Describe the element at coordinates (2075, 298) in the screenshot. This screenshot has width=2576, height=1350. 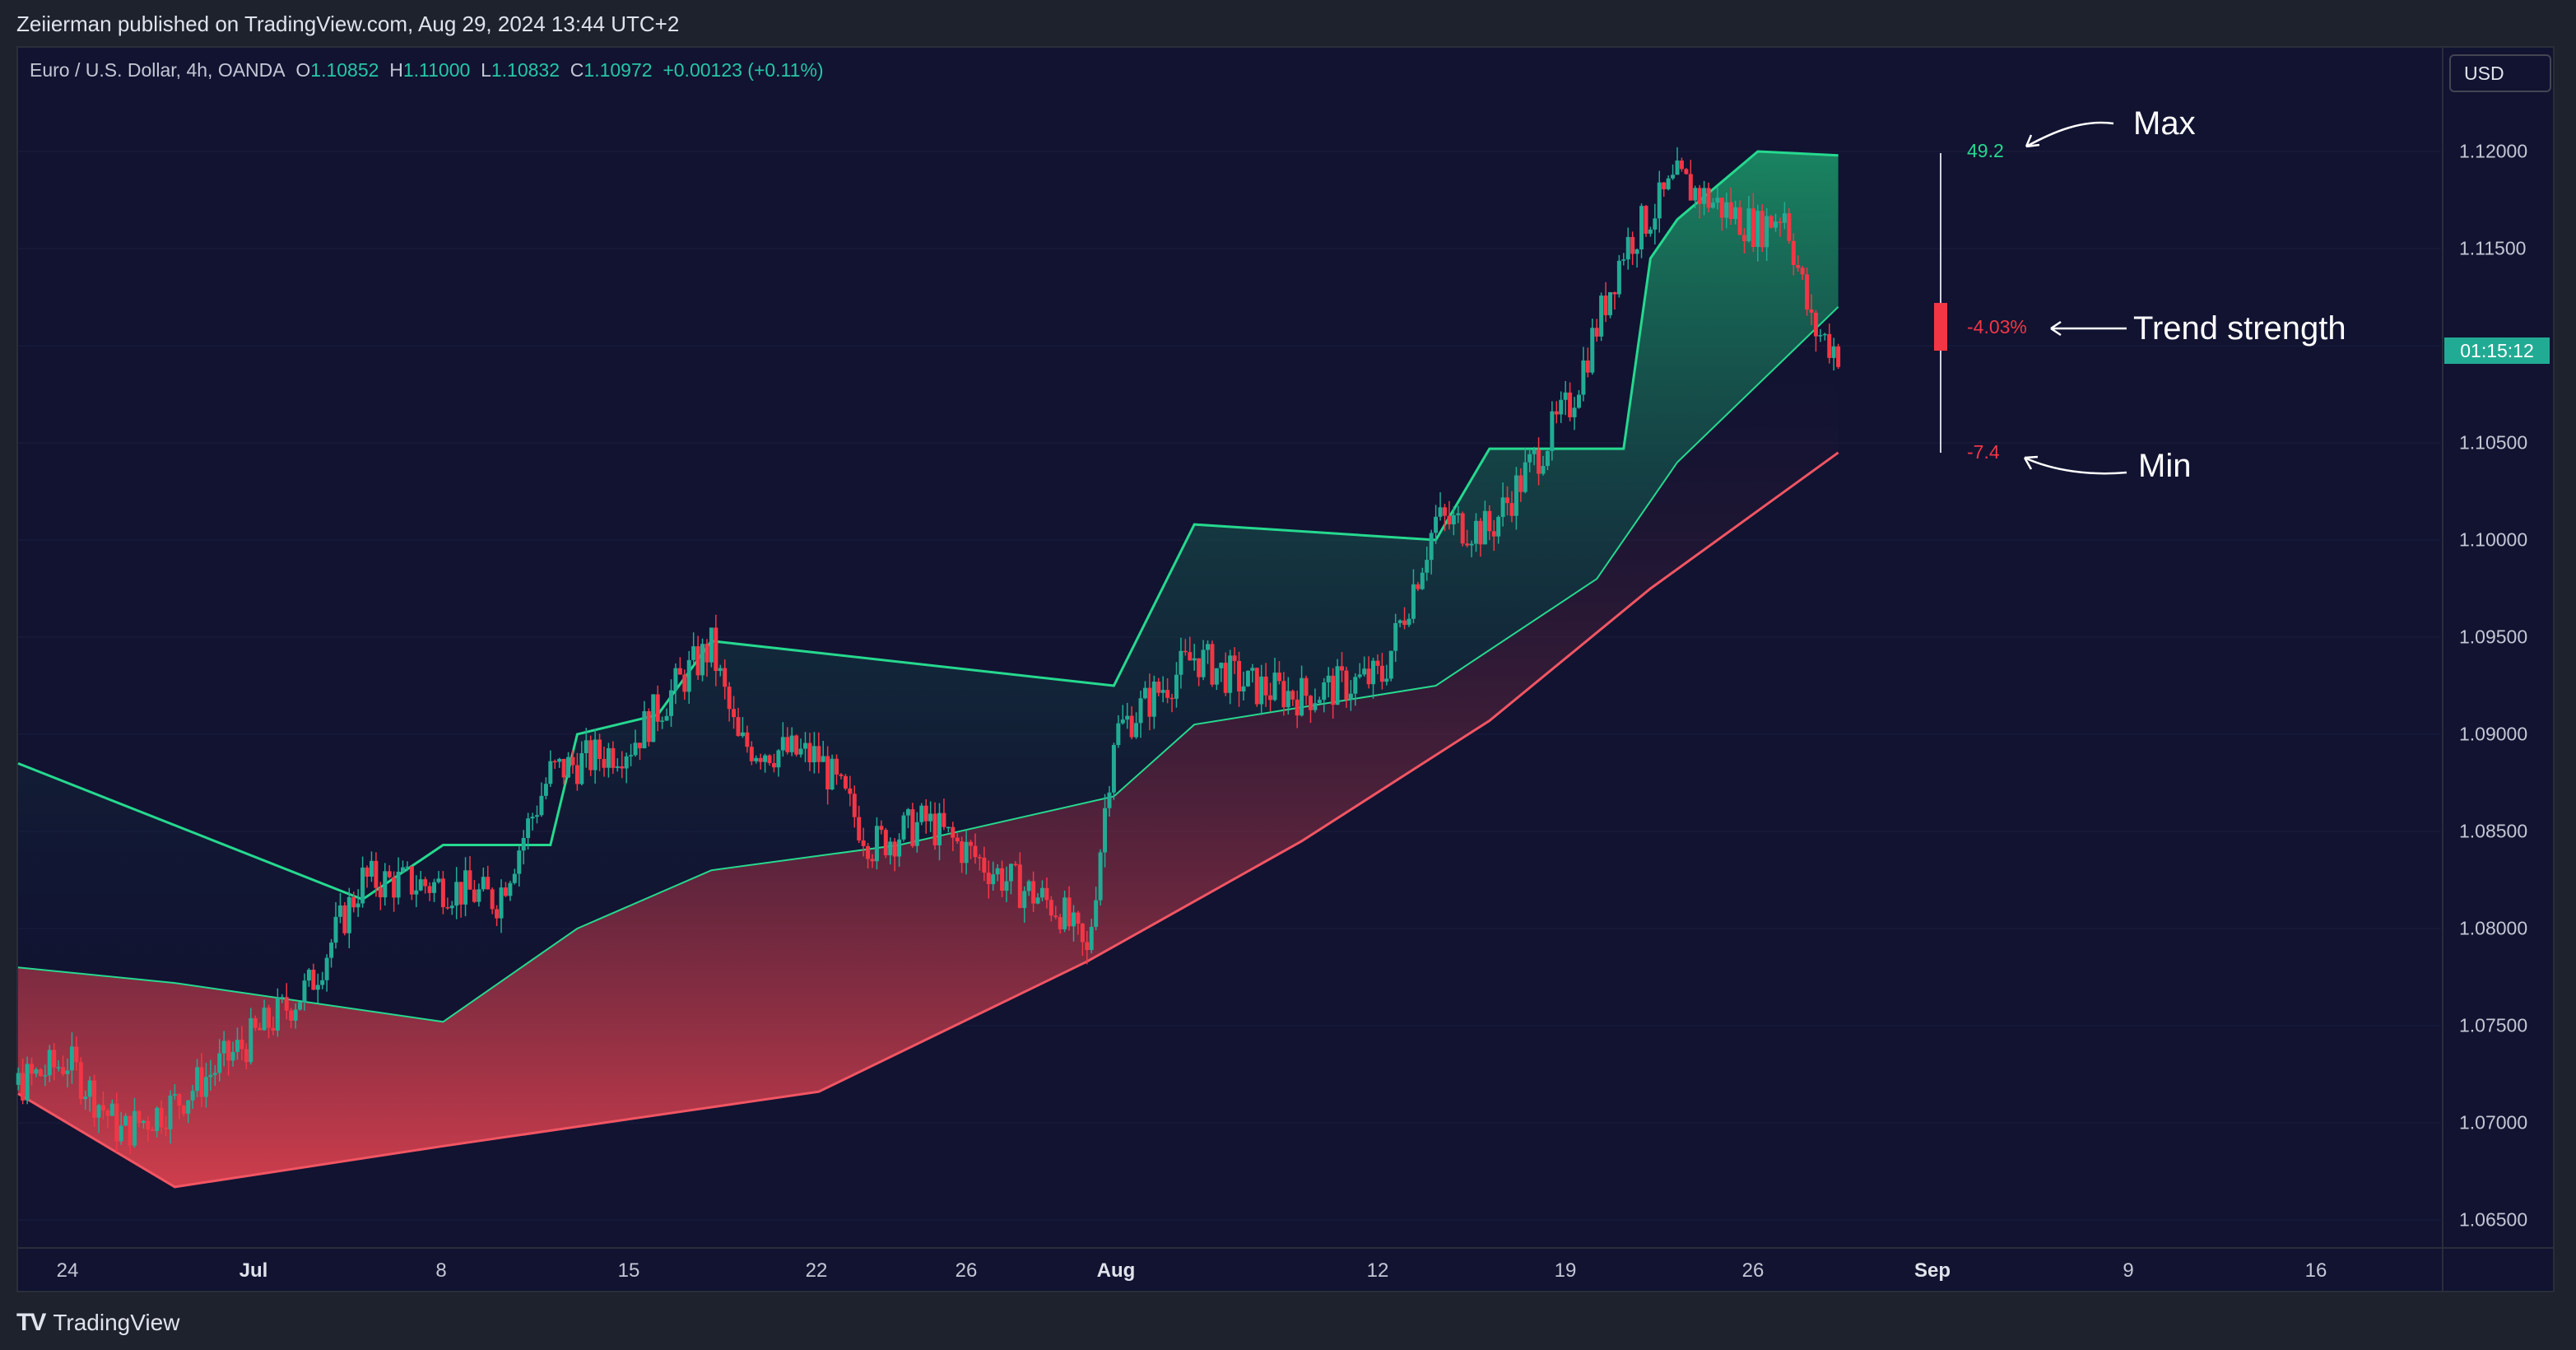
I see `annotation-arrows` at that location.